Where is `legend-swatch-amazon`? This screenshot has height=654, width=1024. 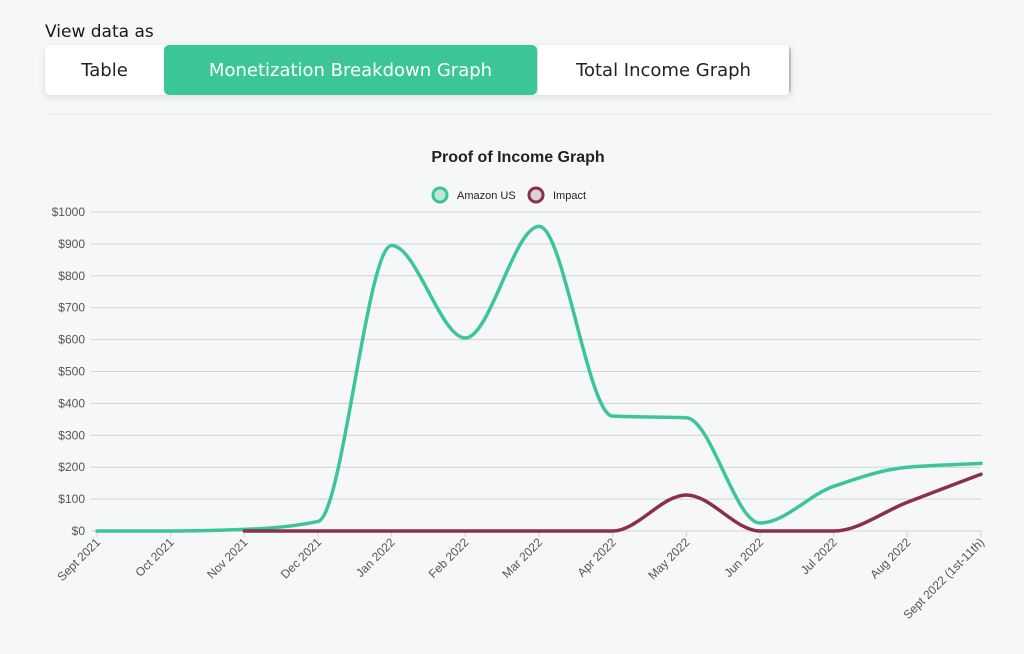 legend-swatch-amazon is located at coordinates (440, 195).